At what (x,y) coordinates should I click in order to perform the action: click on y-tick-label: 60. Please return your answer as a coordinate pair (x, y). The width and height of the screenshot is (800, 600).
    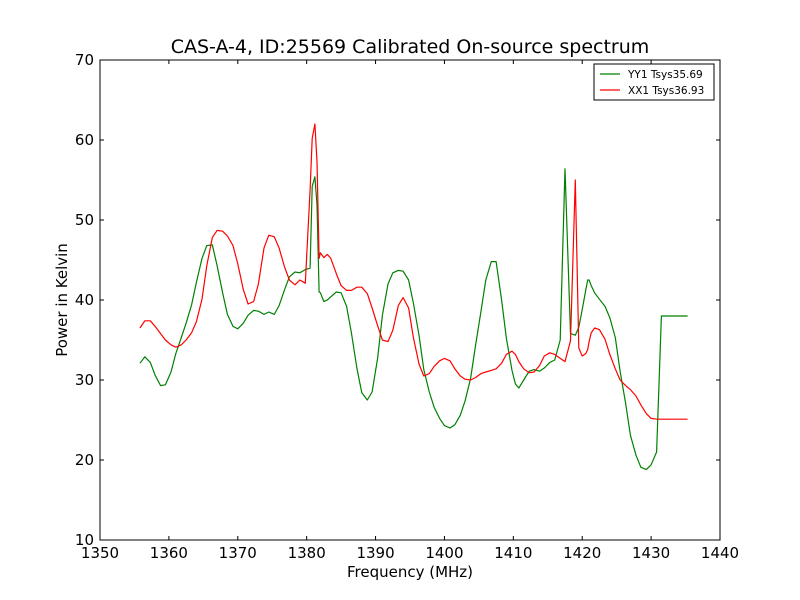
    Looking at the image, I should click on (84, 140).